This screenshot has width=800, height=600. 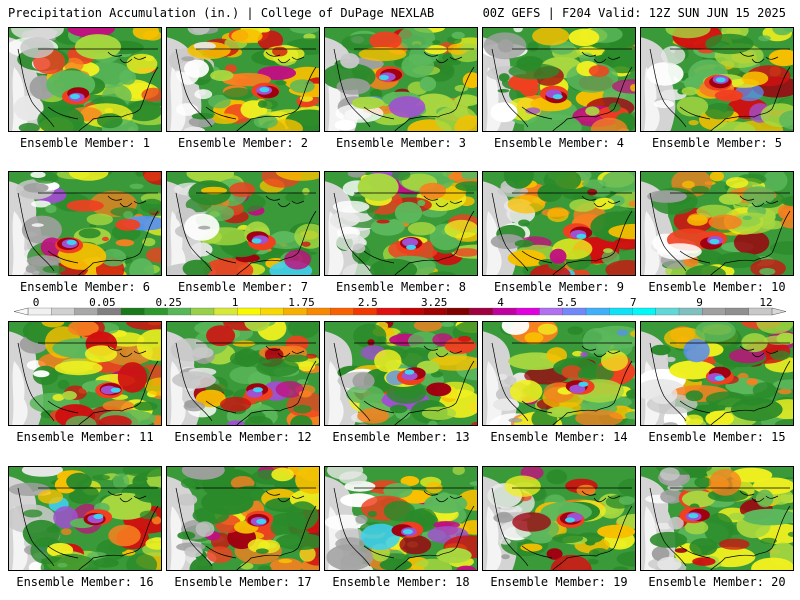 I want to click on ensemble-member-panel: Ensemble Member: 7, so click(x=243, y=232).